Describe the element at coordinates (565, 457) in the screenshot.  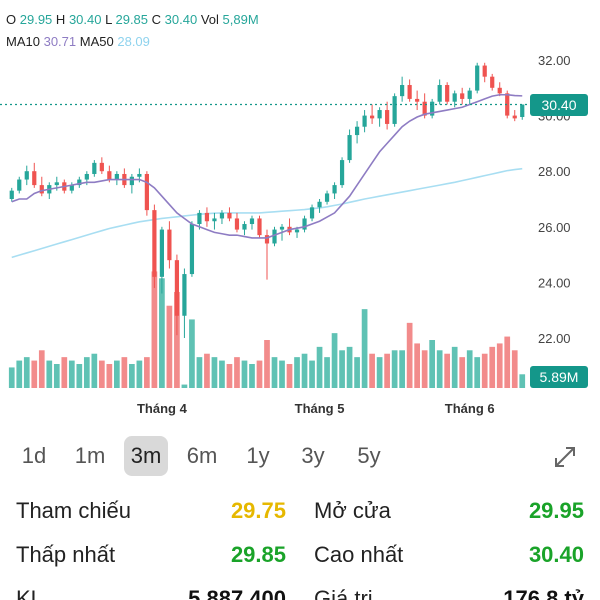
I see `expand-icon` at that location.